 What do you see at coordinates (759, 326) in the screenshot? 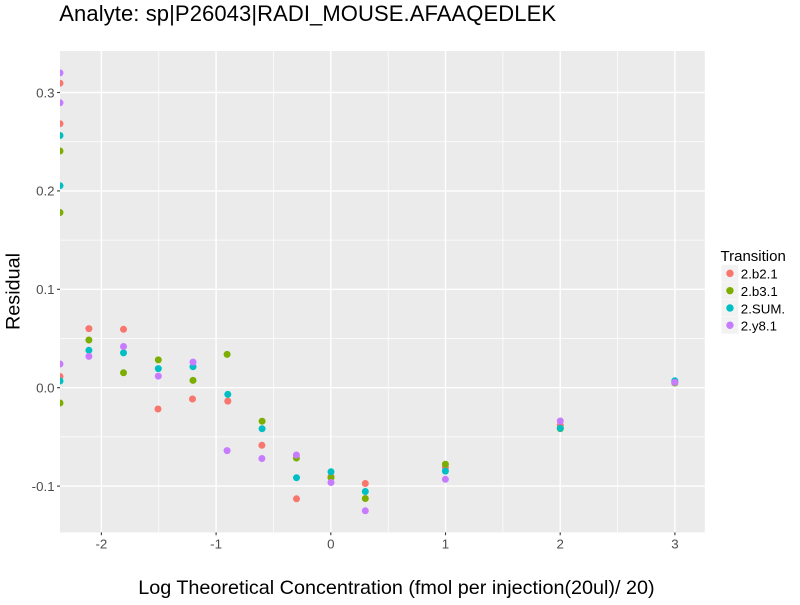
I see `svg-text: 2.y8.1` at bounding box center [759, 326].